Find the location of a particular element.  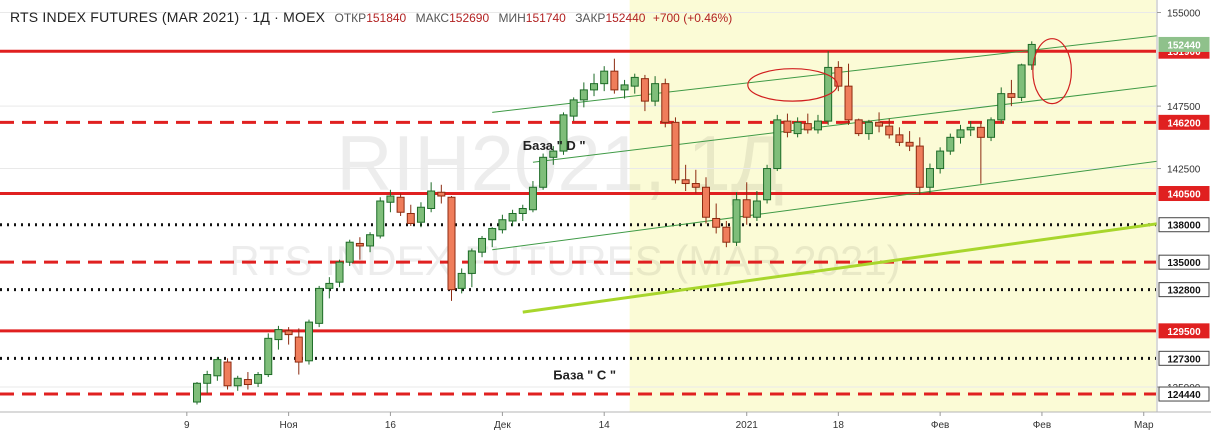

level-badge-135000-bg is located at coordinates (1184, 262).